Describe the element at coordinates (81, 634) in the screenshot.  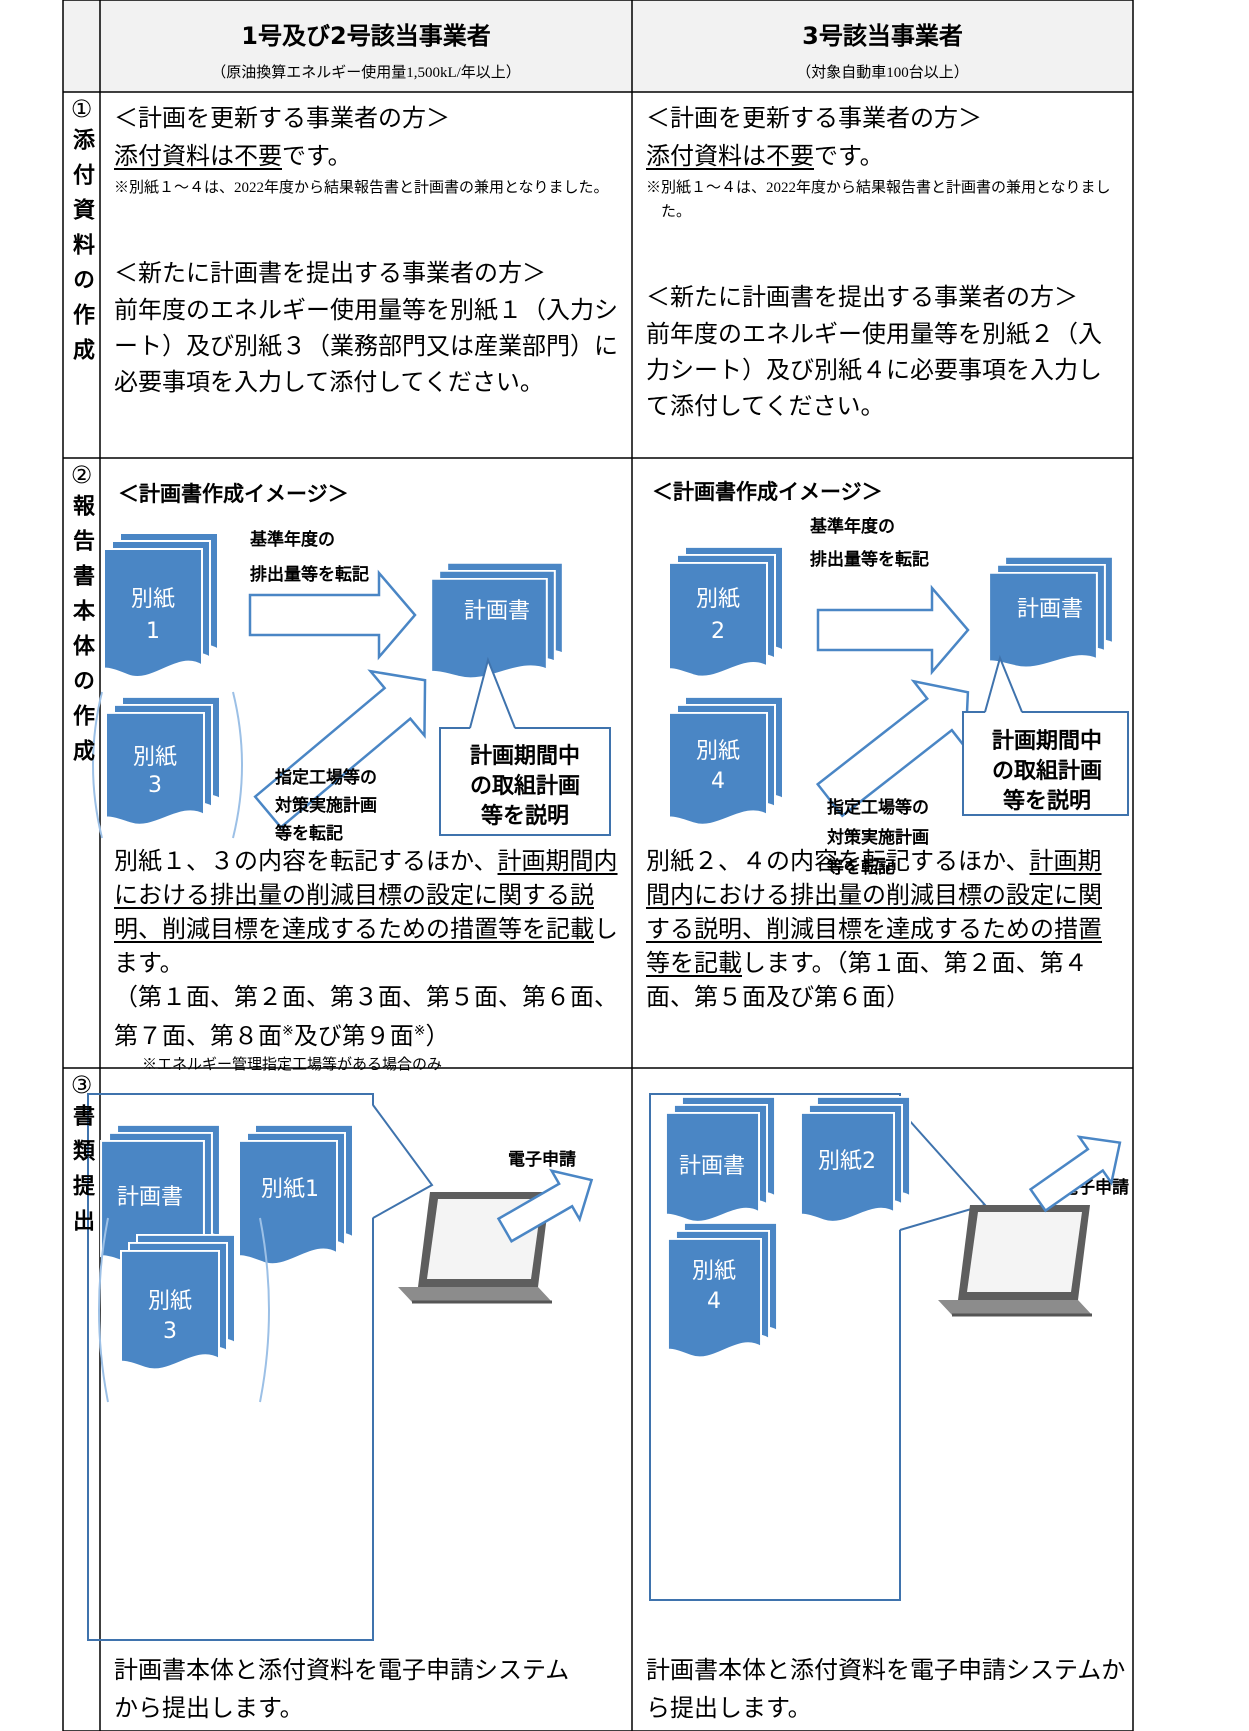
I see `row-label: 報告書本体の作成` at that location.